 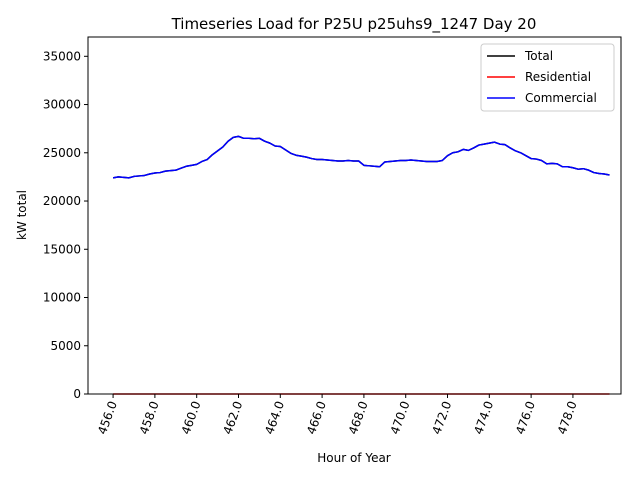 I want to click on legend-label-total: Total, so click(x=538, y=56).